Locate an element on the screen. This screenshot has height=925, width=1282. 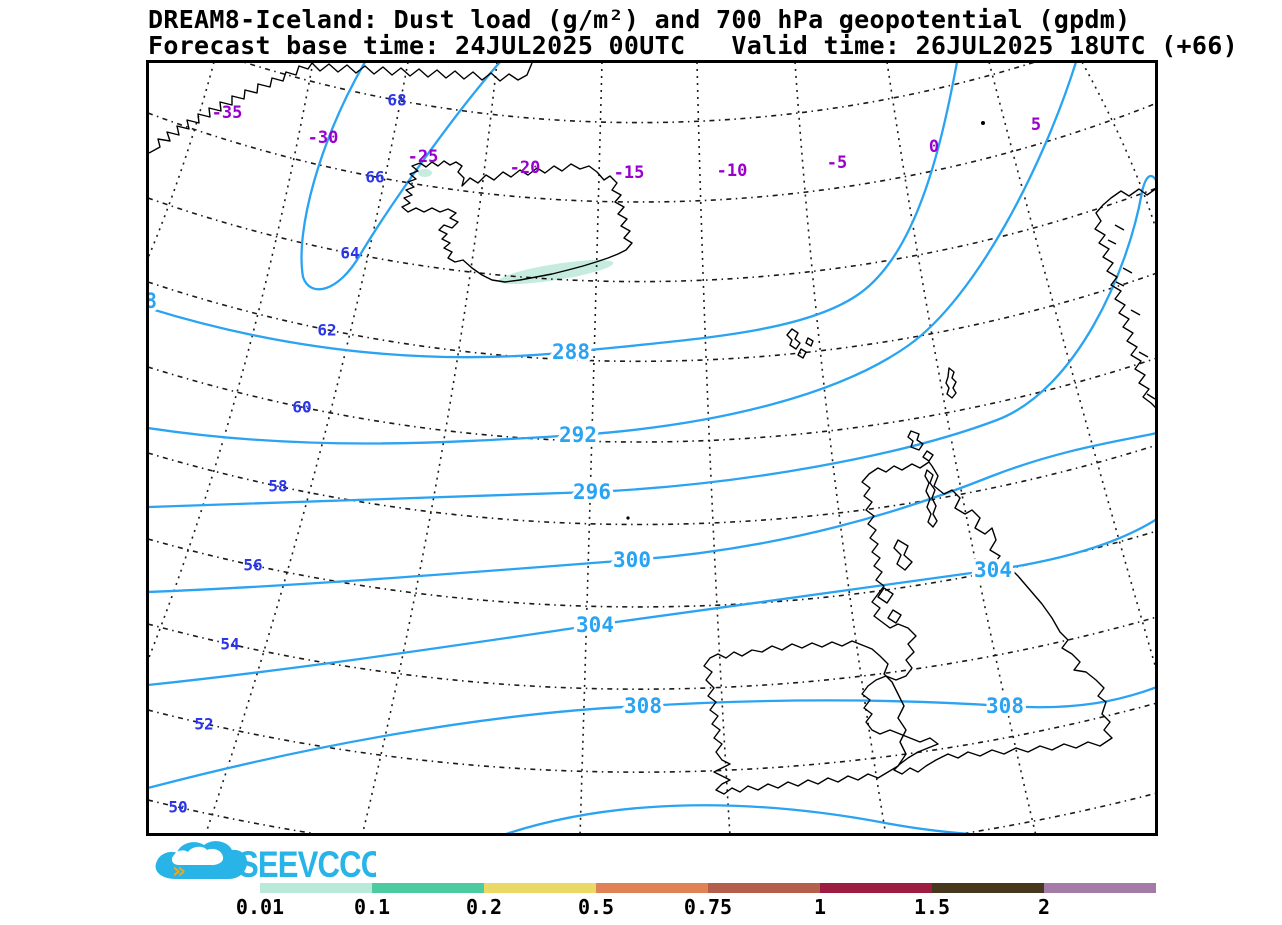
coast-faroe-islands is located at coordinates (800, 343).